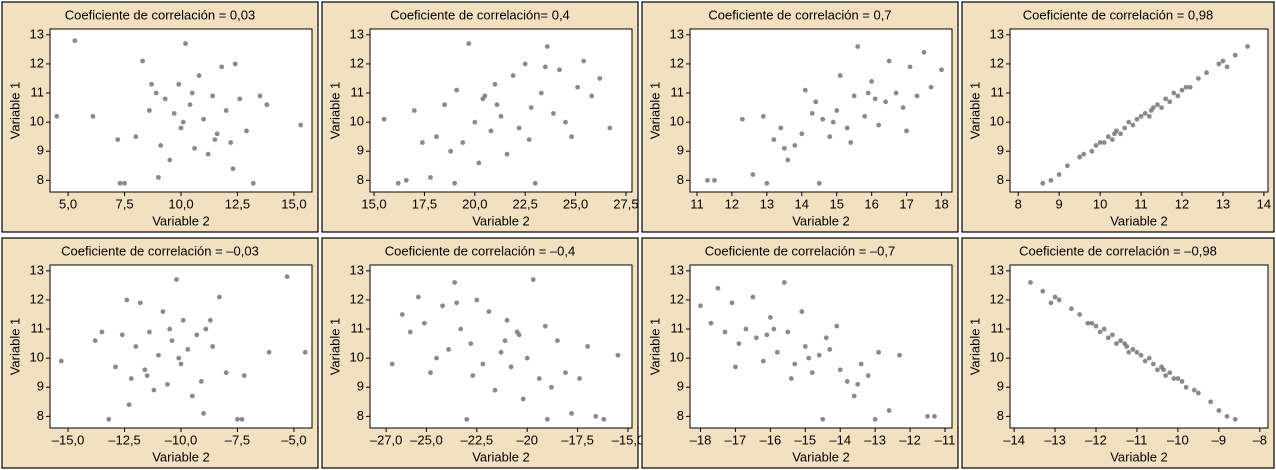  Describe the element at coordinates (181, 346) in the screenshot. I see `plot-area` at that location.